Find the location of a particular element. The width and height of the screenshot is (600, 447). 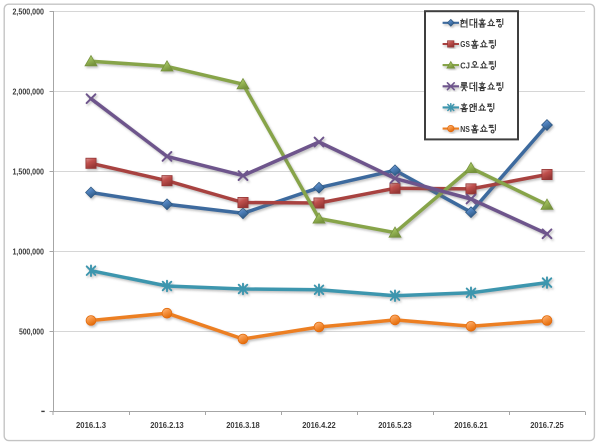

svg-text: 2016.7.25 is located at coordinates (547, 425).